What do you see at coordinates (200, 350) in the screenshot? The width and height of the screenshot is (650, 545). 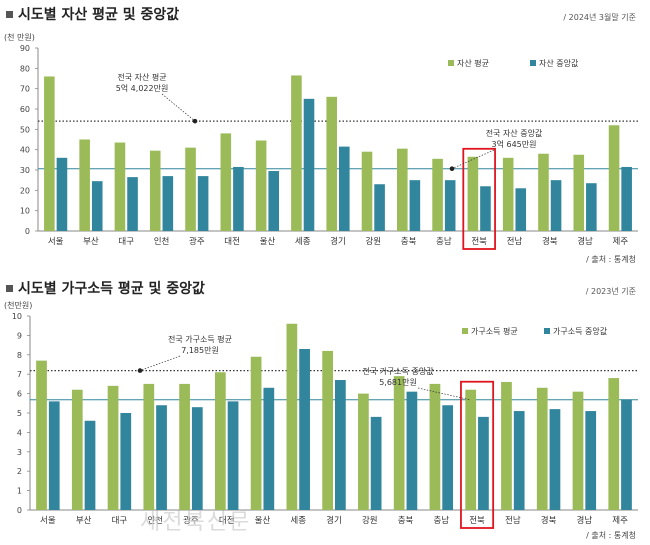 I see `reference-annotation-value: 7,185만원` at bounding box center [200, 350].